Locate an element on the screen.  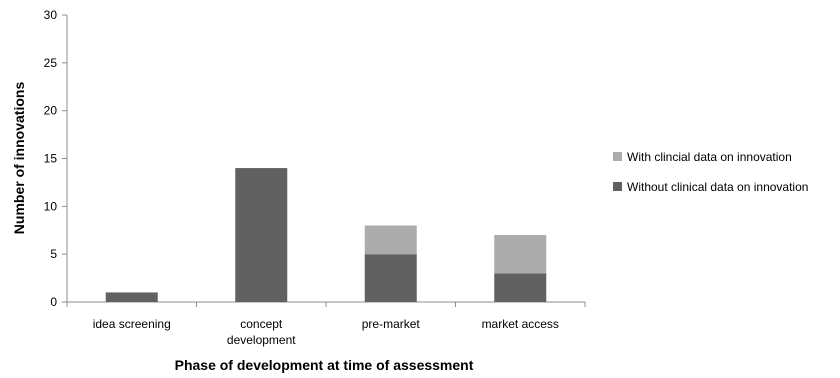
y-tick-label: 0 is located at coordinates (53, 302).